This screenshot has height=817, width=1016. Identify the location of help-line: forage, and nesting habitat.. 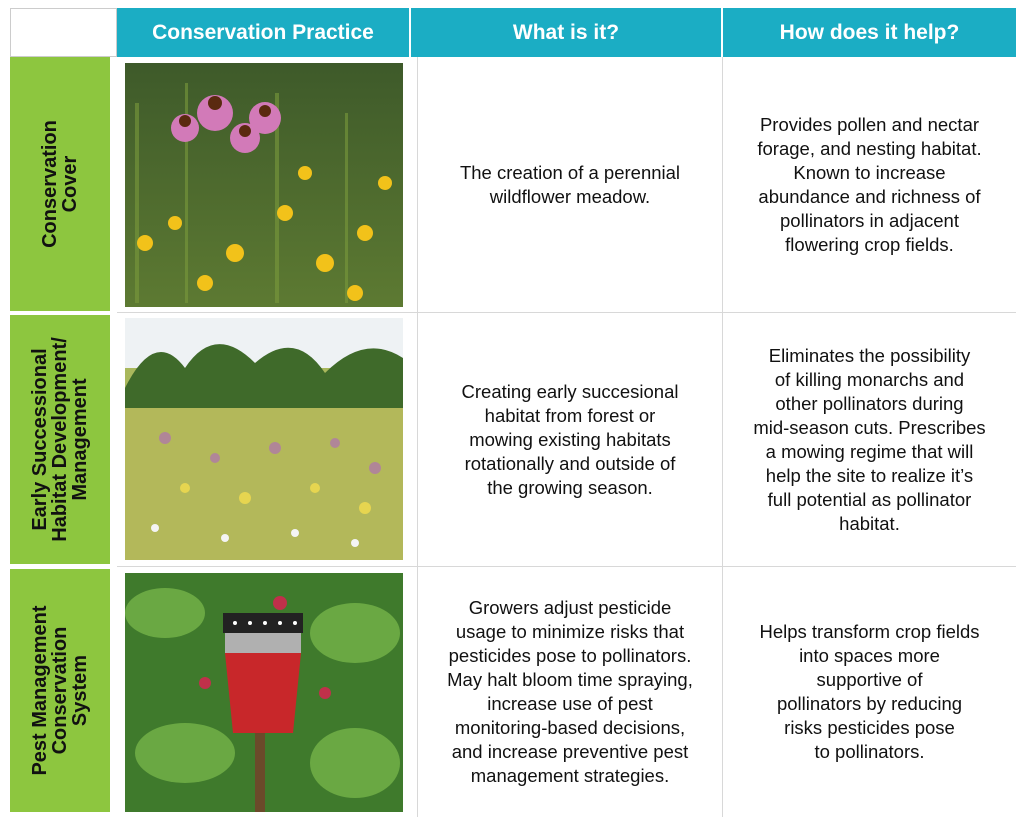
(869, 148).